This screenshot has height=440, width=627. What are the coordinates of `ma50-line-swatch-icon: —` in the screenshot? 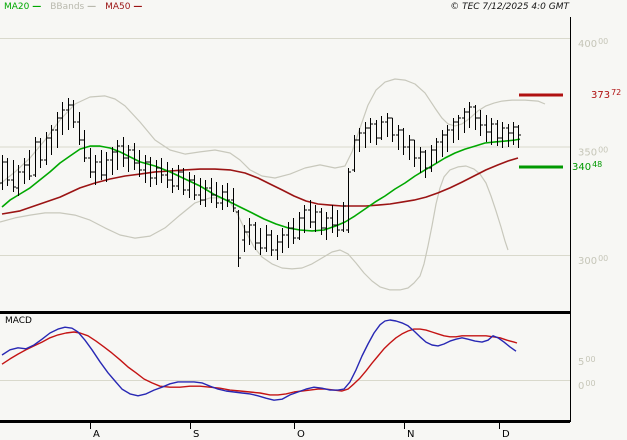 It's located at (138, 7).